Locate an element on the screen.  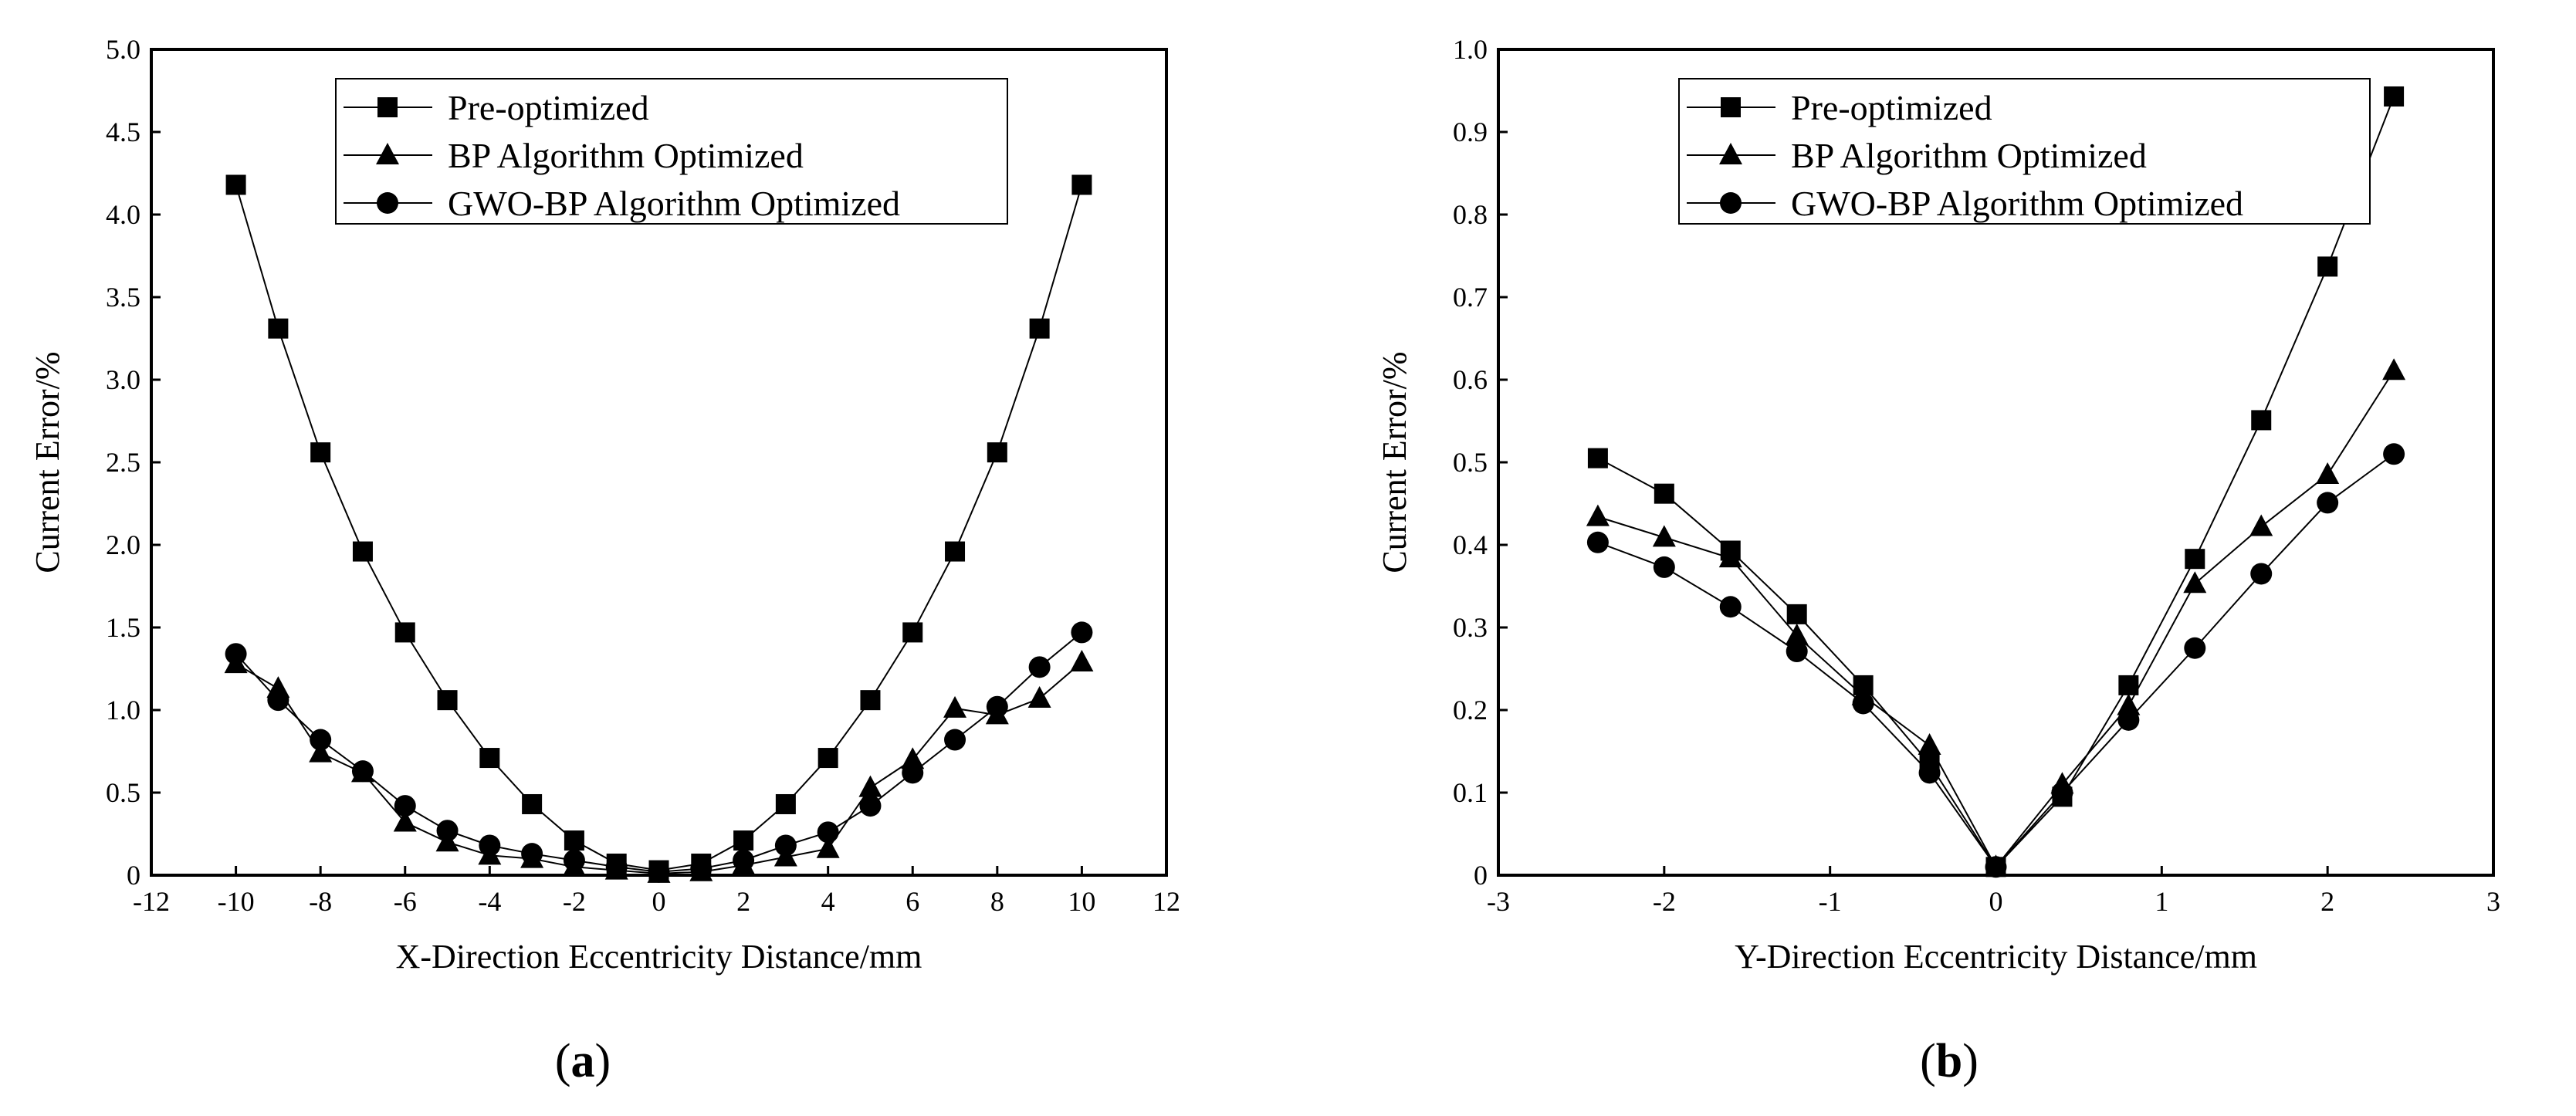
y-tick-label: 5.0 is located at coordinates (123, 50).